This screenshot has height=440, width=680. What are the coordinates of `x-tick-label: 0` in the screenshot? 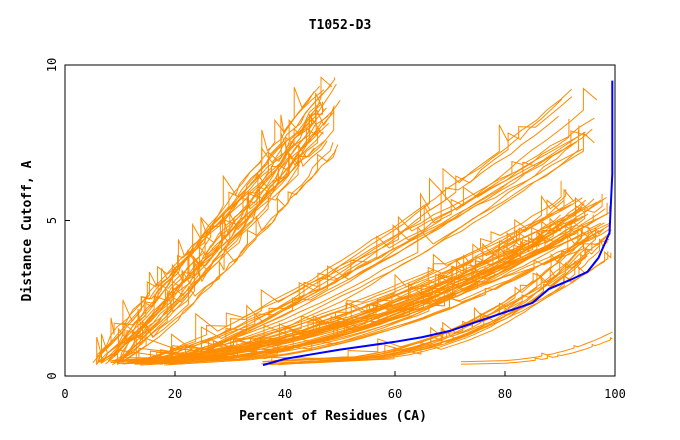 It's located at (64, 394).